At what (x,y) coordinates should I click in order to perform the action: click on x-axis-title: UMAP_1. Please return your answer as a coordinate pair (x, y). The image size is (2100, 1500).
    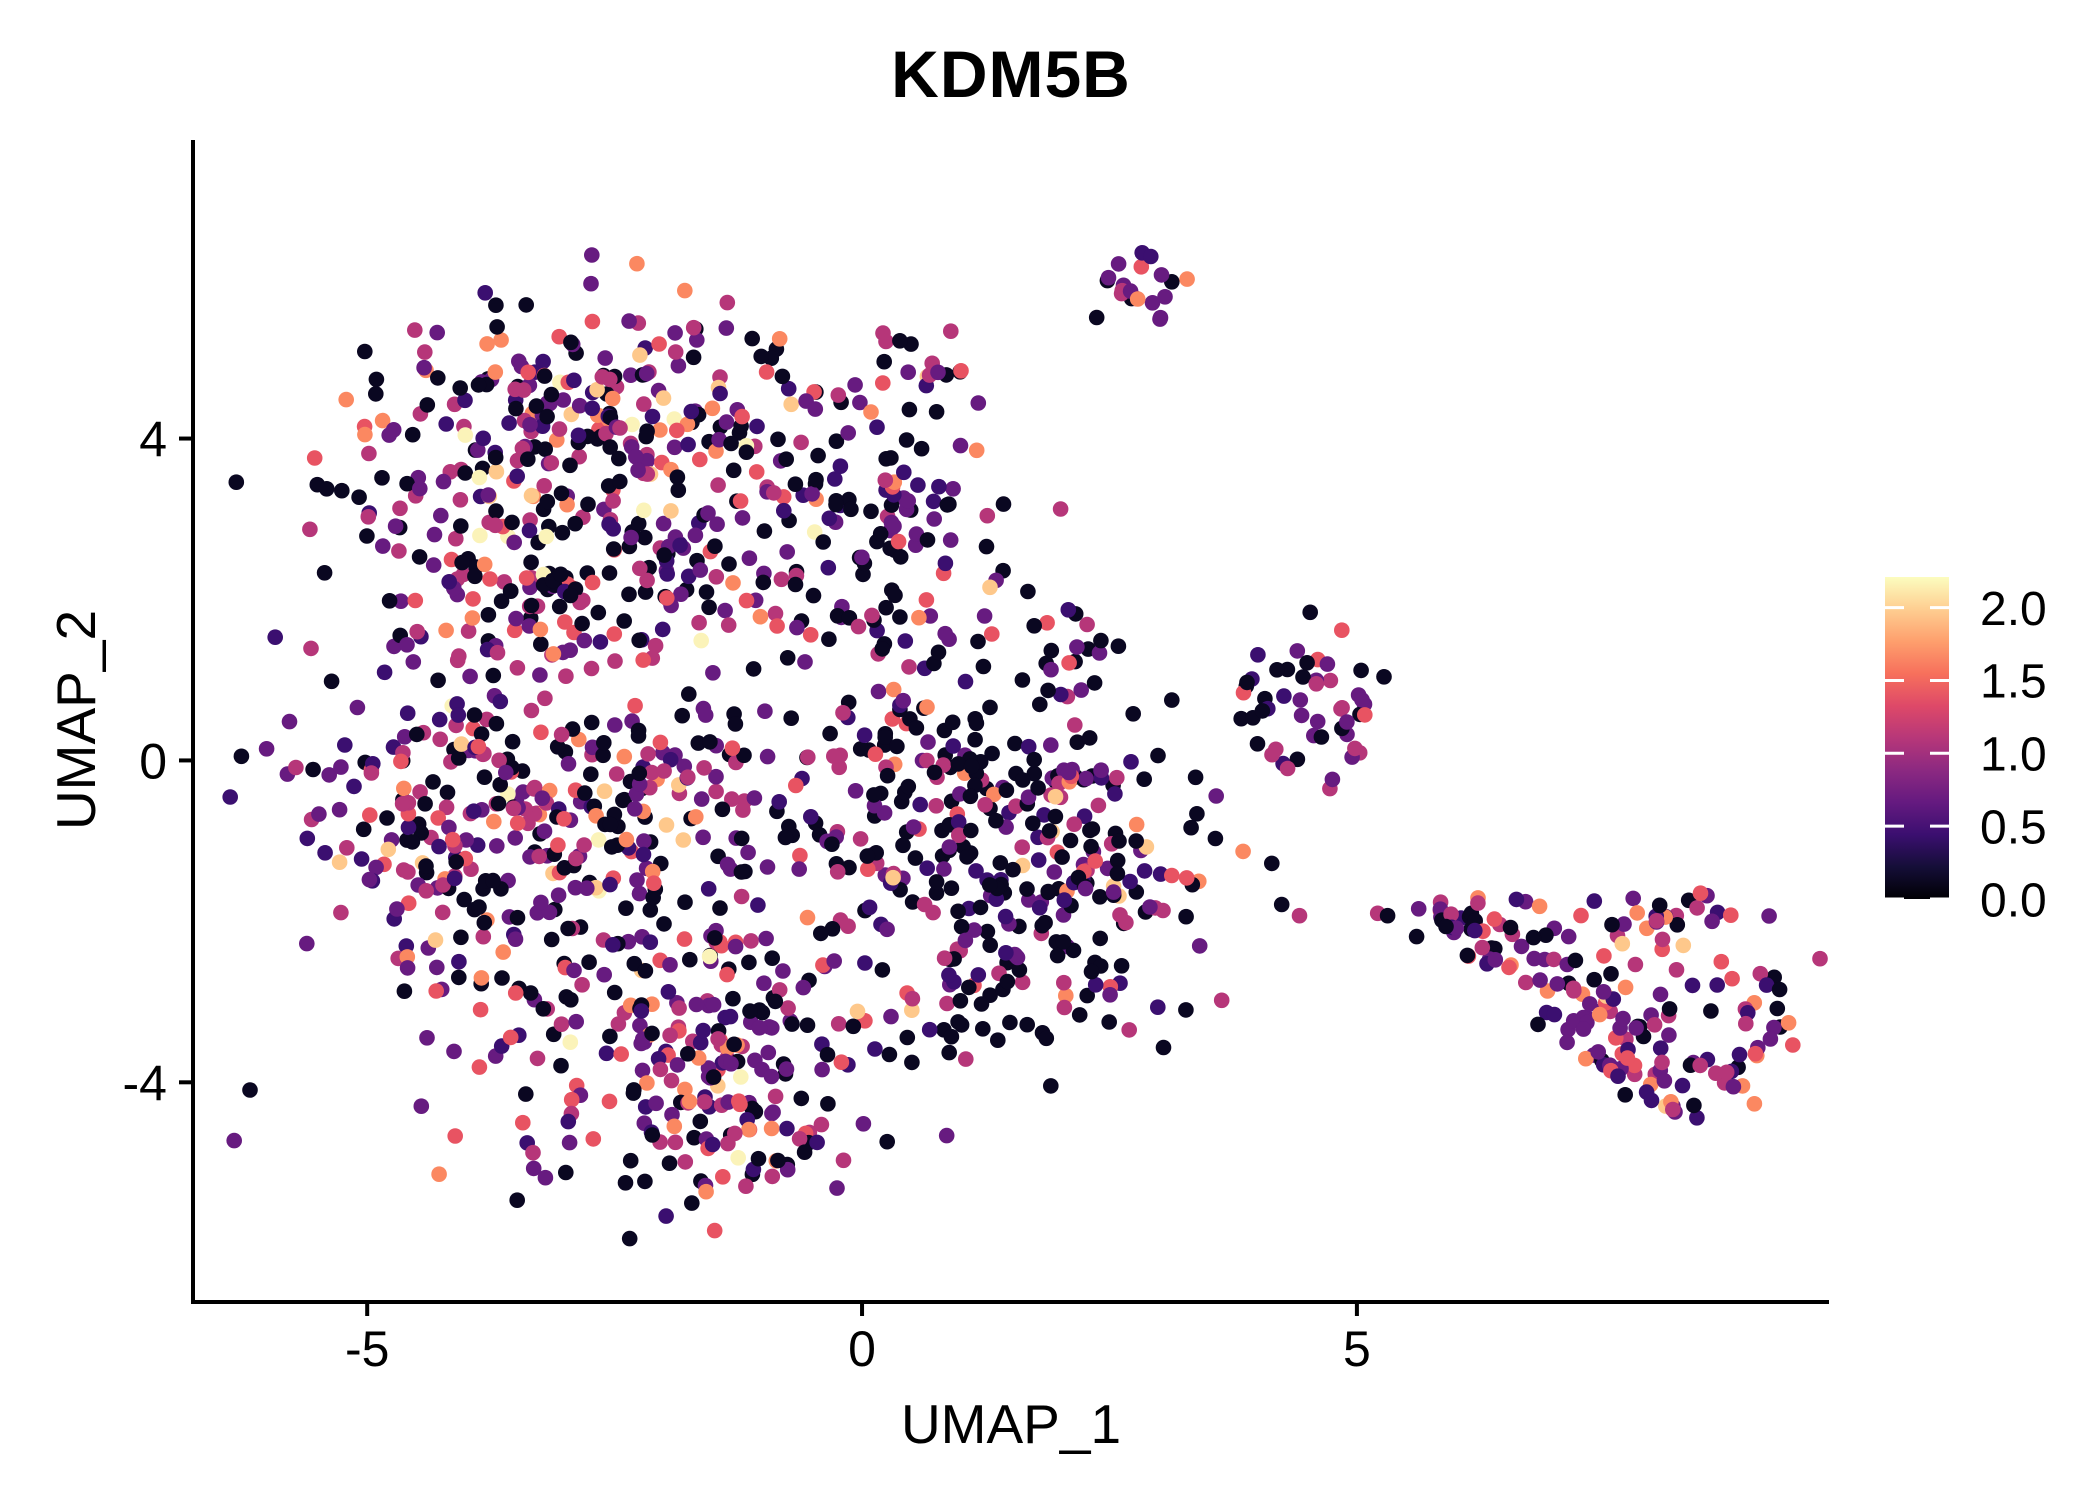
    Looking at the image, I should click on (1011, 1424).